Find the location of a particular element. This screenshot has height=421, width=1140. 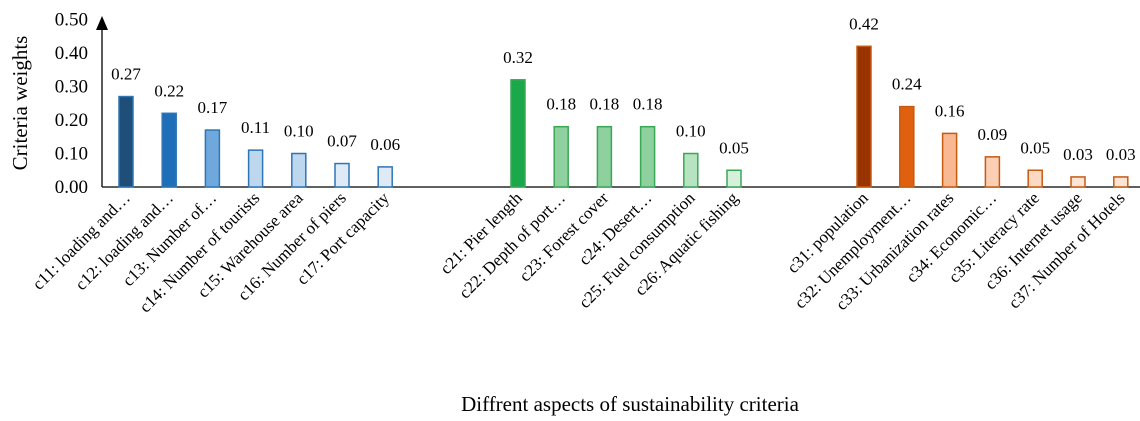

data-label: 0.11 is located at coordinates (255, 127).